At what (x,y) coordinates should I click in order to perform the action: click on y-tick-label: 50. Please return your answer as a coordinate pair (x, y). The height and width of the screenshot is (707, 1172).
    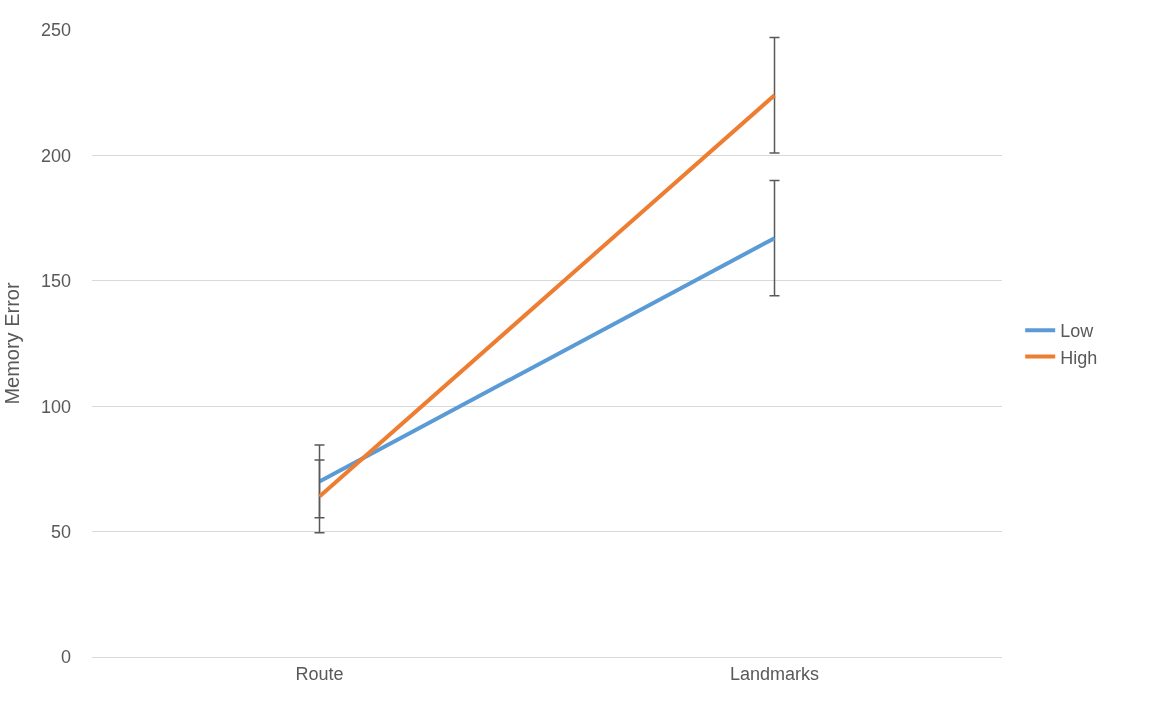
    Looking at the image, I should click on (60, 531).